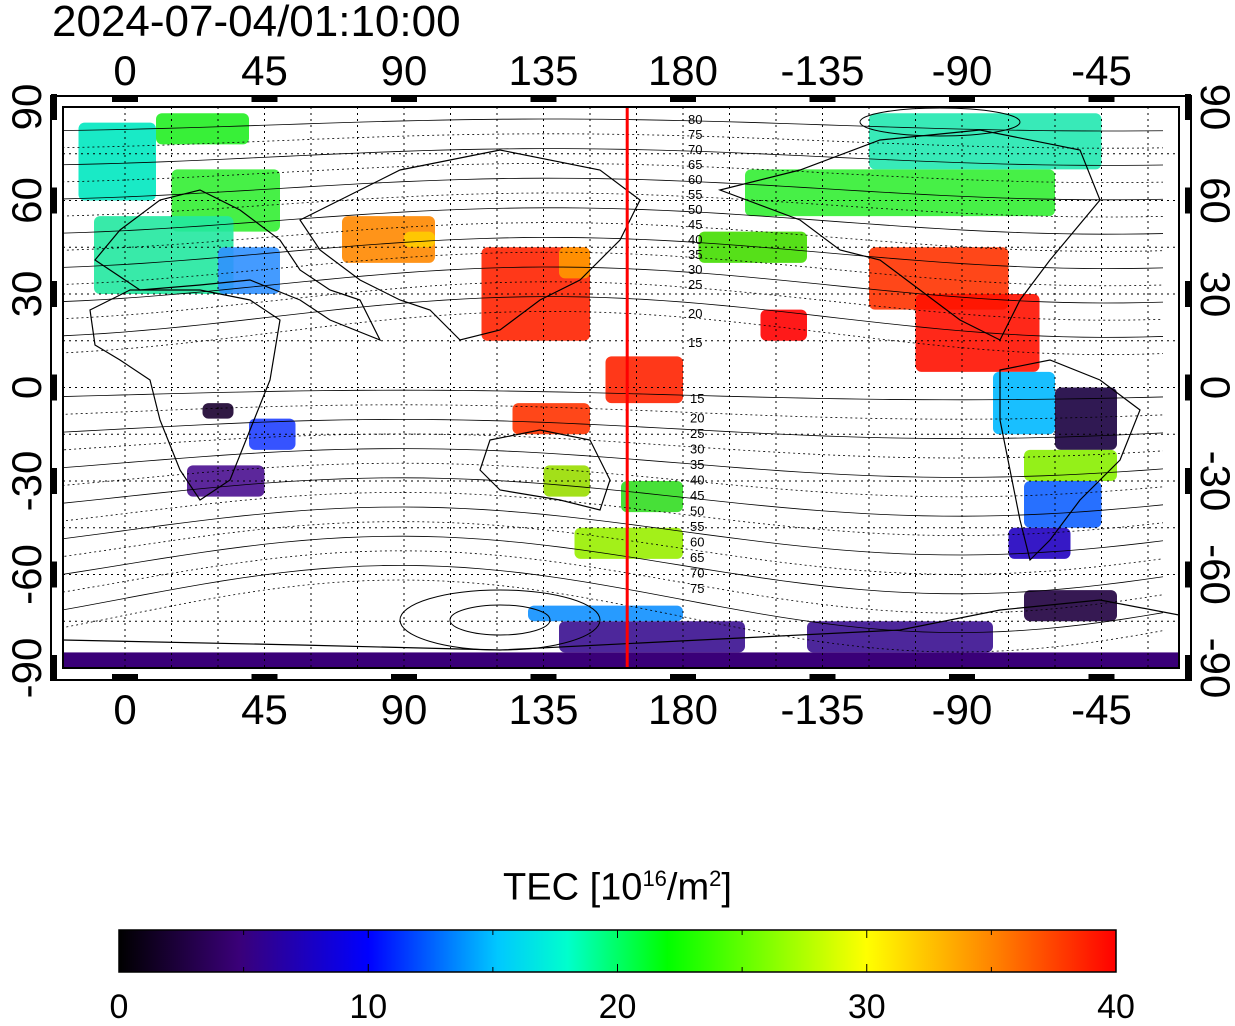 The height and width of the screenshot is (1026, 1235). Describe the element at coordinates (26, 481) in the screenshot. I see `y-tick-label-left: -30` at that location.